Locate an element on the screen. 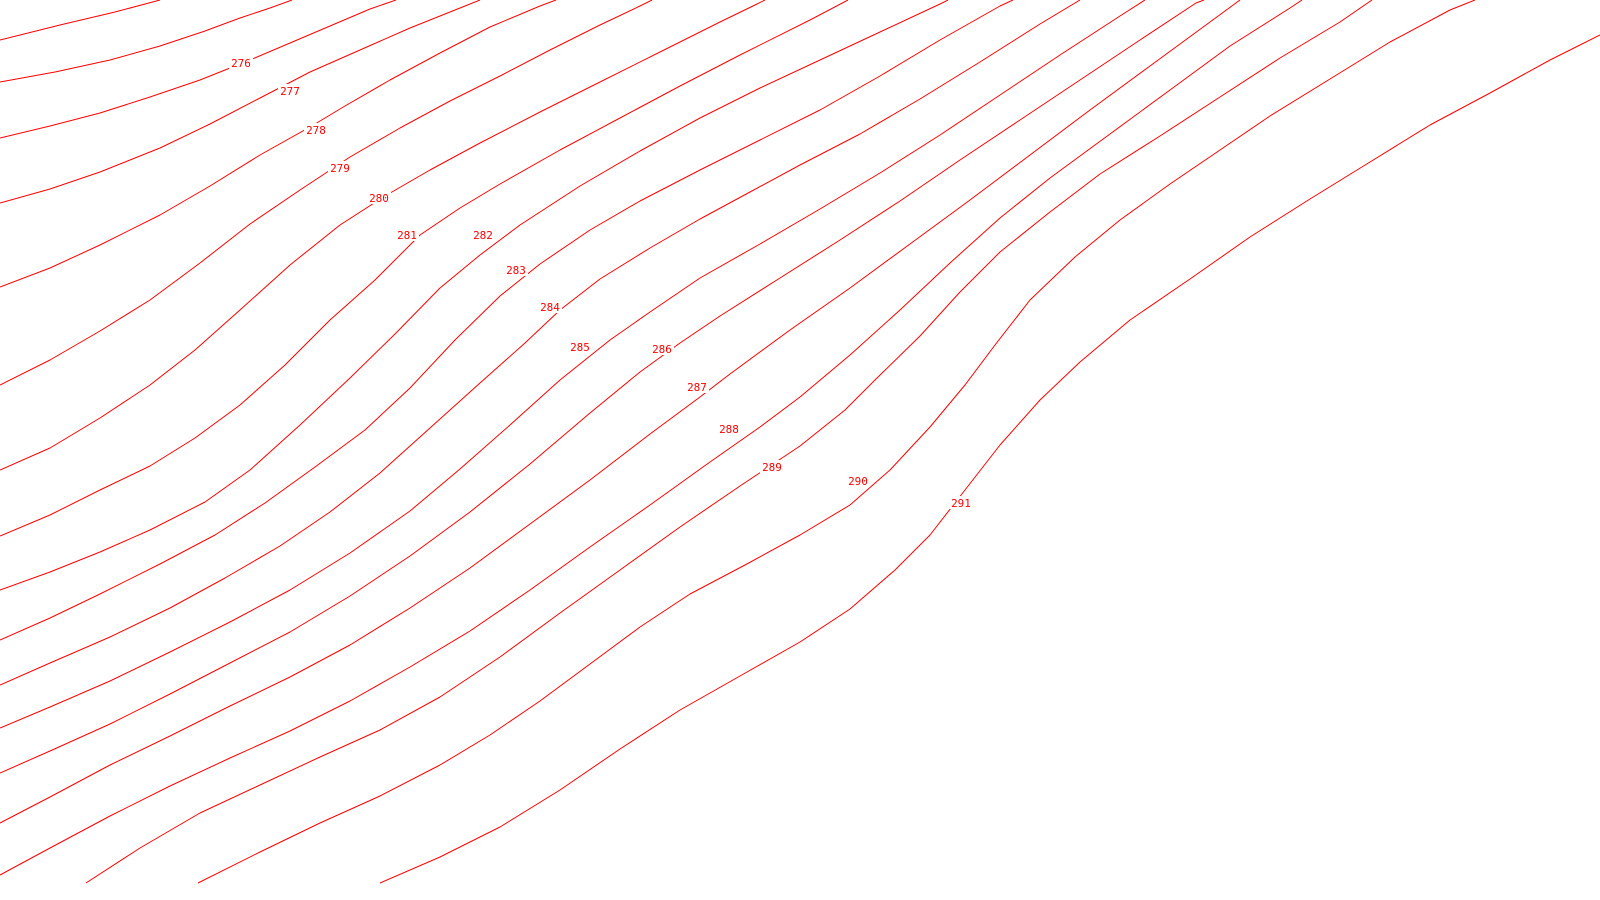  contour-label-291: 291 is located at coordinates (961, 503).